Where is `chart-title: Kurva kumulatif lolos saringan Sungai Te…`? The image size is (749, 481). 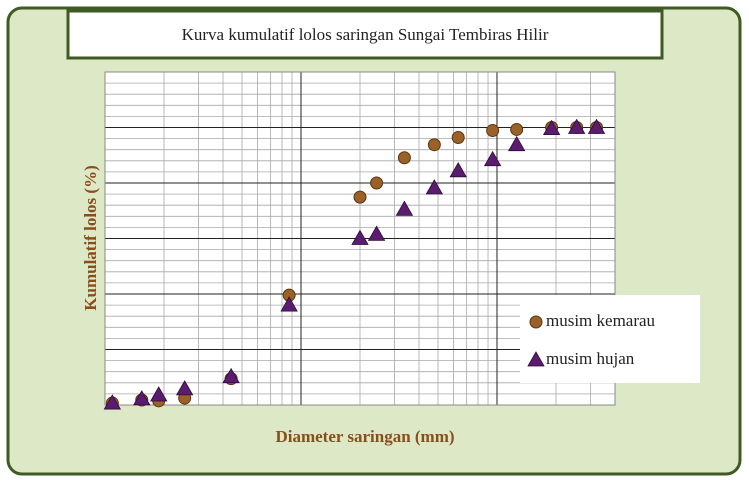
chart-title: Kurva kumulatif lolos saringan Sungai Te… is located at coordinates (365, 34).